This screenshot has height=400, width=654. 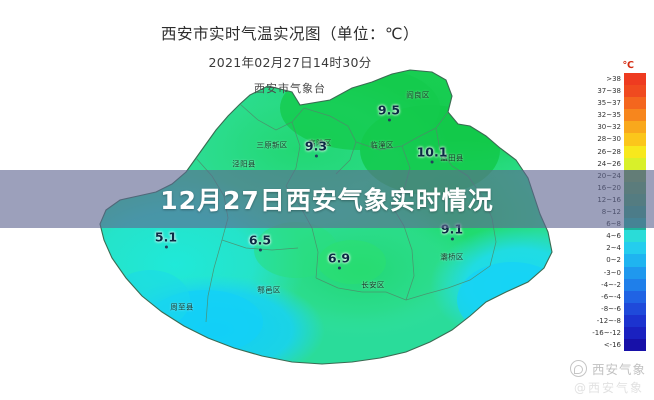 What do you see at coordinates (609, 163) in the screenshot?
I see `legend-label: 24~26` at bounding box center [609, 163].